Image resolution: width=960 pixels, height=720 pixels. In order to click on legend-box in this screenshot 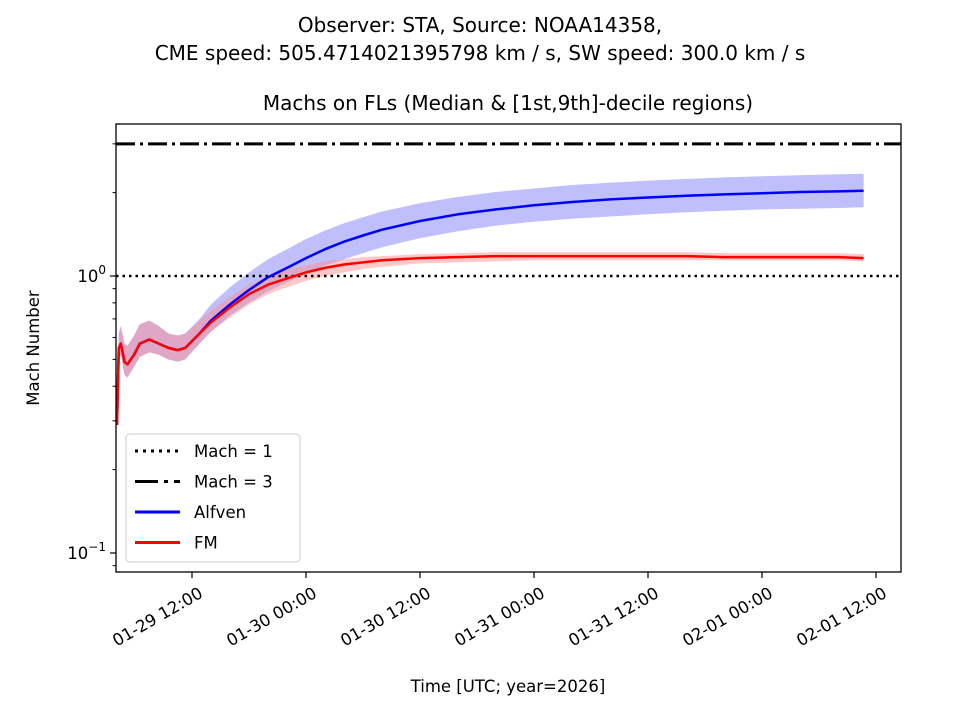, I will do `click(213, 498)`.